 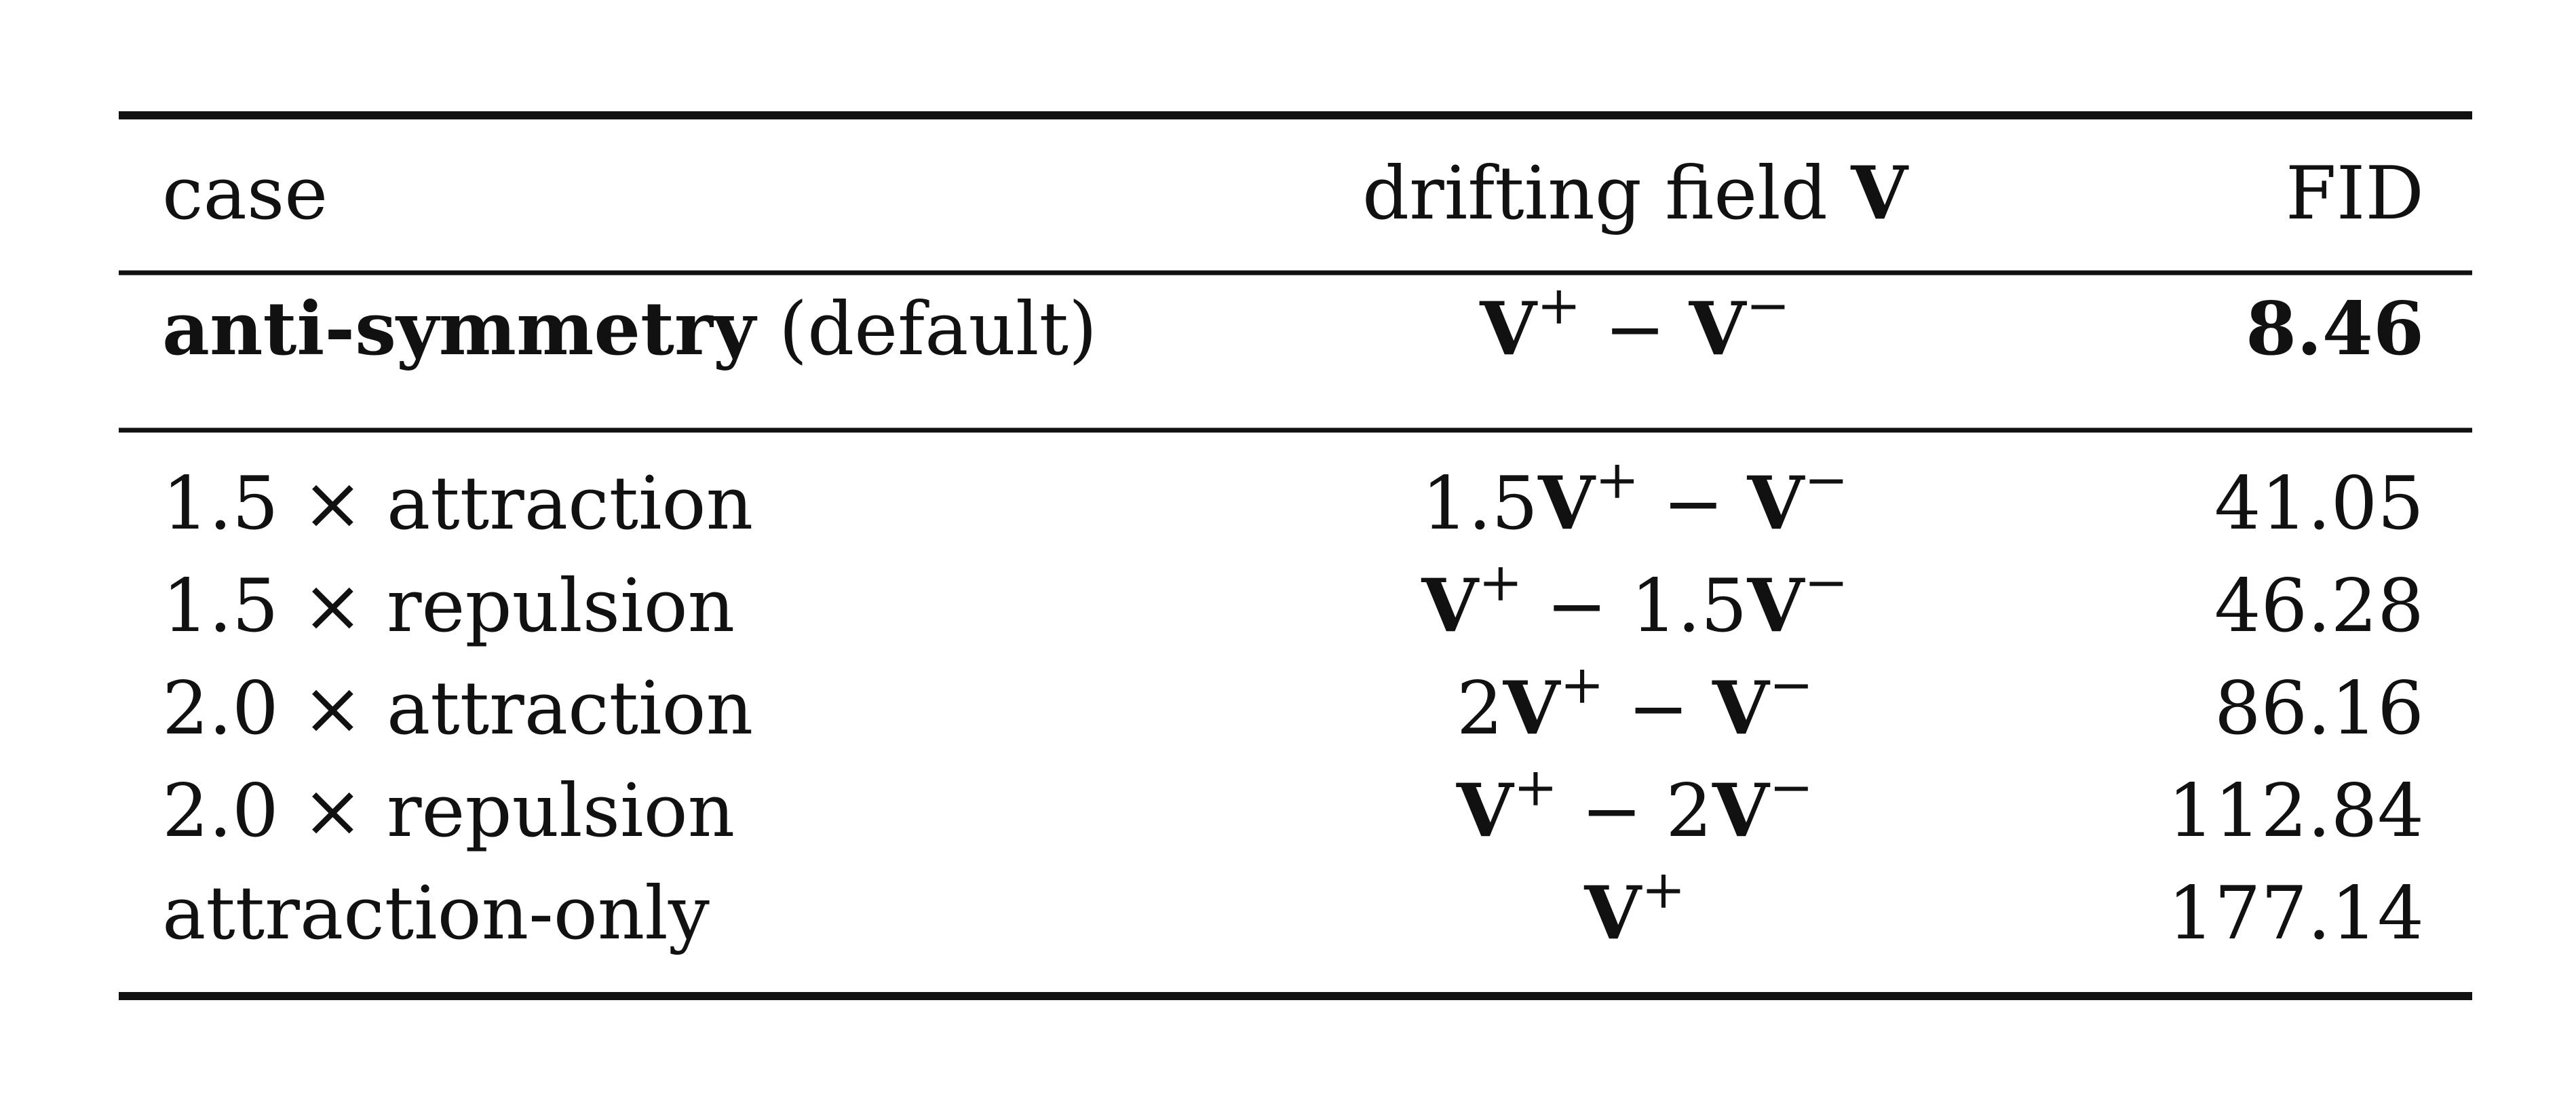 What do you see at coordinates (1607, 193) in the screenshot?
I see `cell-text: drifting field` at bounding box center [1607, 193].